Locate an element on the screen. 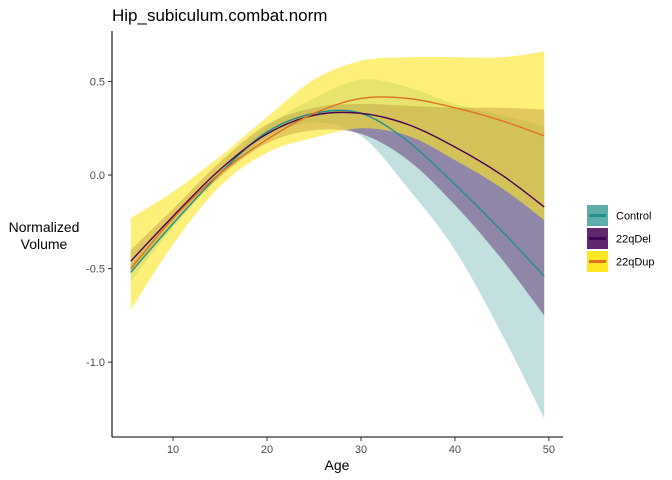 This screenshot has height=480, width=672. y-axis-title-line: Normalized is located at coordinates (44, 227).